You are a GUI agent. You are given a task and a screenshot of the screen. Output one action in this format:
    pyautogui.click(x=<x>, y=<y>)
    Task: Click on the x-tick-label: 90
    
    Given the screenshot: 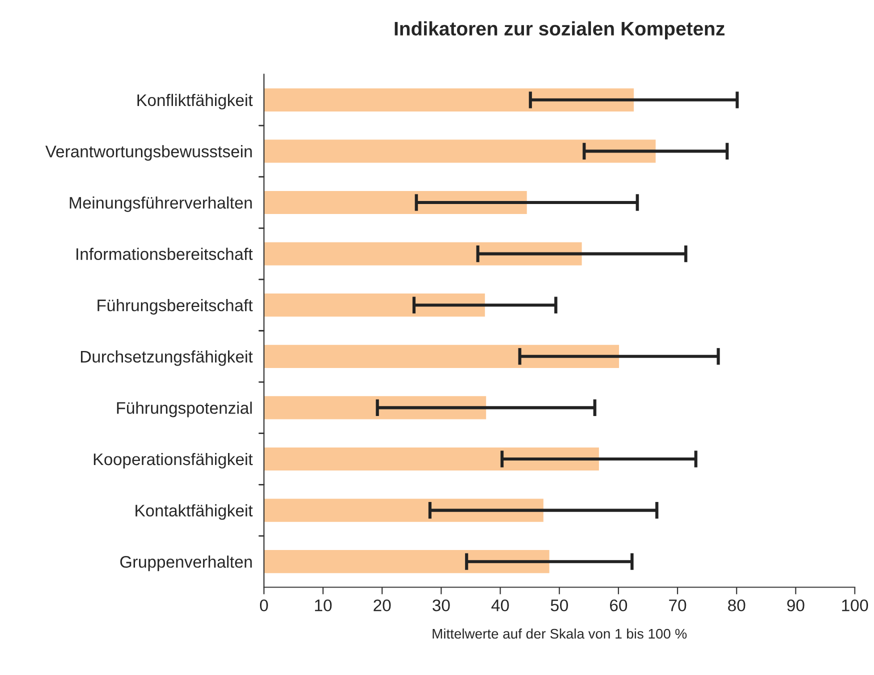 What is the action you would take?
    pyautogui.click(x=795, y=605)
    